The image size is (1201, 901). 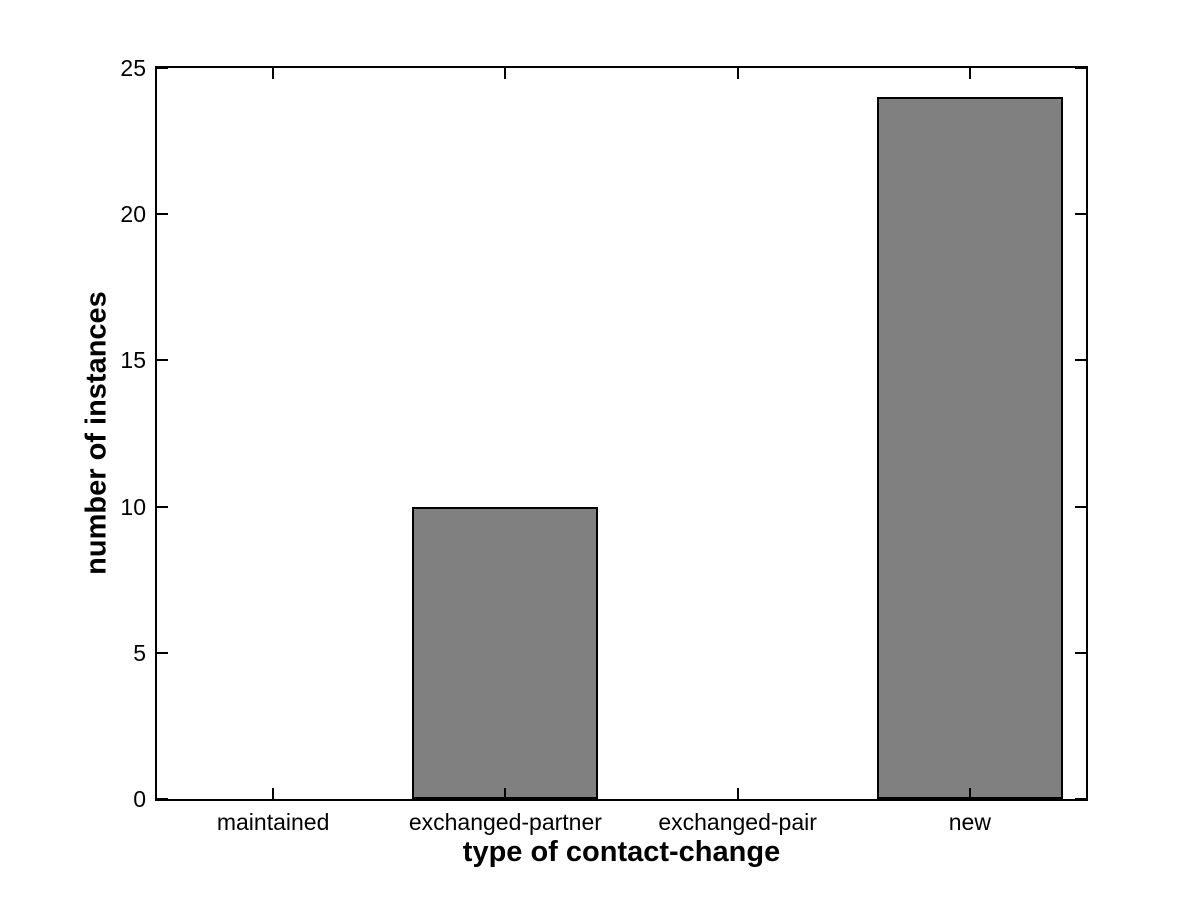 What do you see at coordinates (273, 73) in the screenshot?
I see `x-tick-top-maintained` at bounding box center [273, 73].